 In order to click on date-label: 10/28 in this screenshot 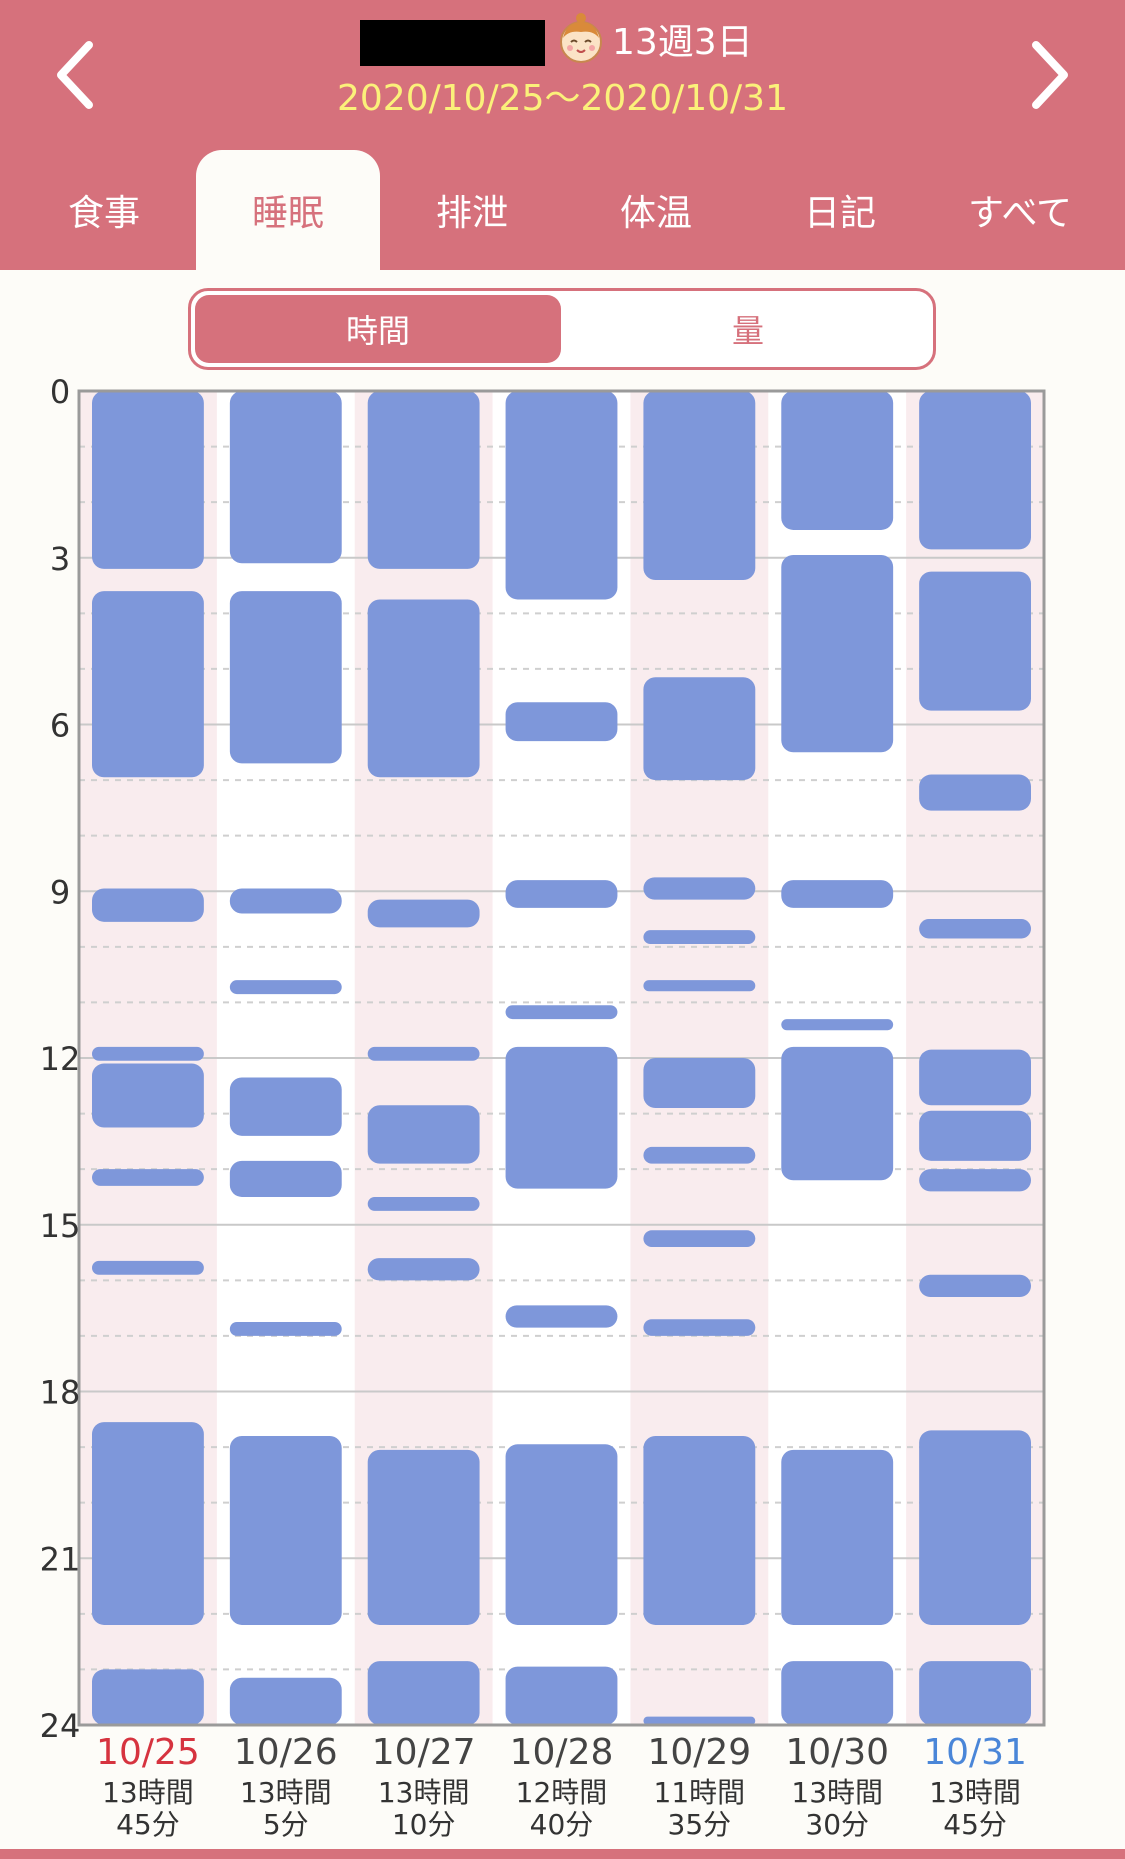, I will do `click(562, 1752)`.